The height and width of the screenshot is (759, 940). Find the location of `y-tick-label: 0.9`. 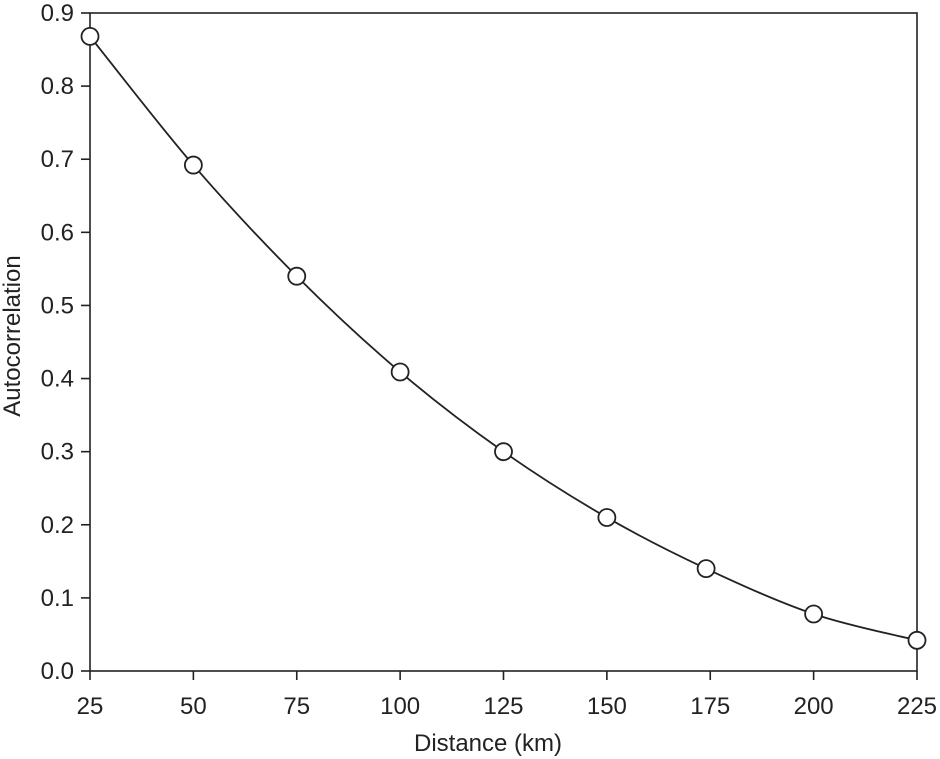

y-tick-label: 0.9 is located at coordinates (57, 13).